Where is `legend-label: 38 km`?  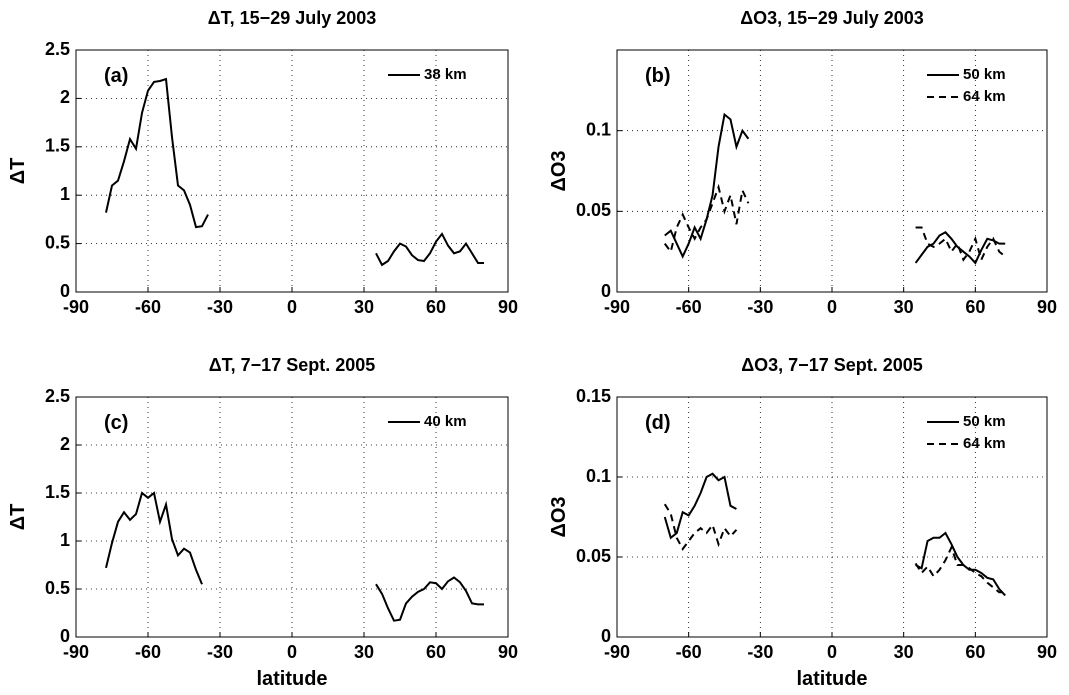
legend-label: 38 km is located at coordinates (445, 74).